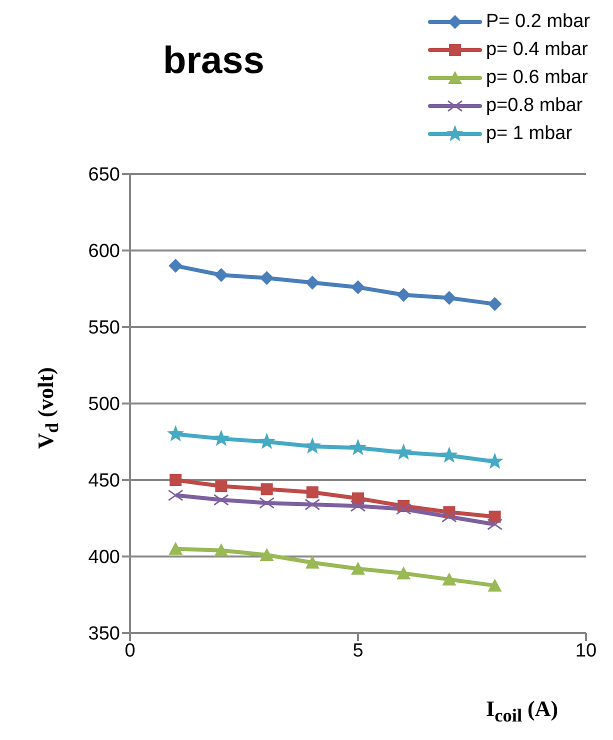 This screenshot has height=740, width=613. Describe the element at coordinates (586, 651) in the screenshot. I see `x-tick-label: 10` at that location.